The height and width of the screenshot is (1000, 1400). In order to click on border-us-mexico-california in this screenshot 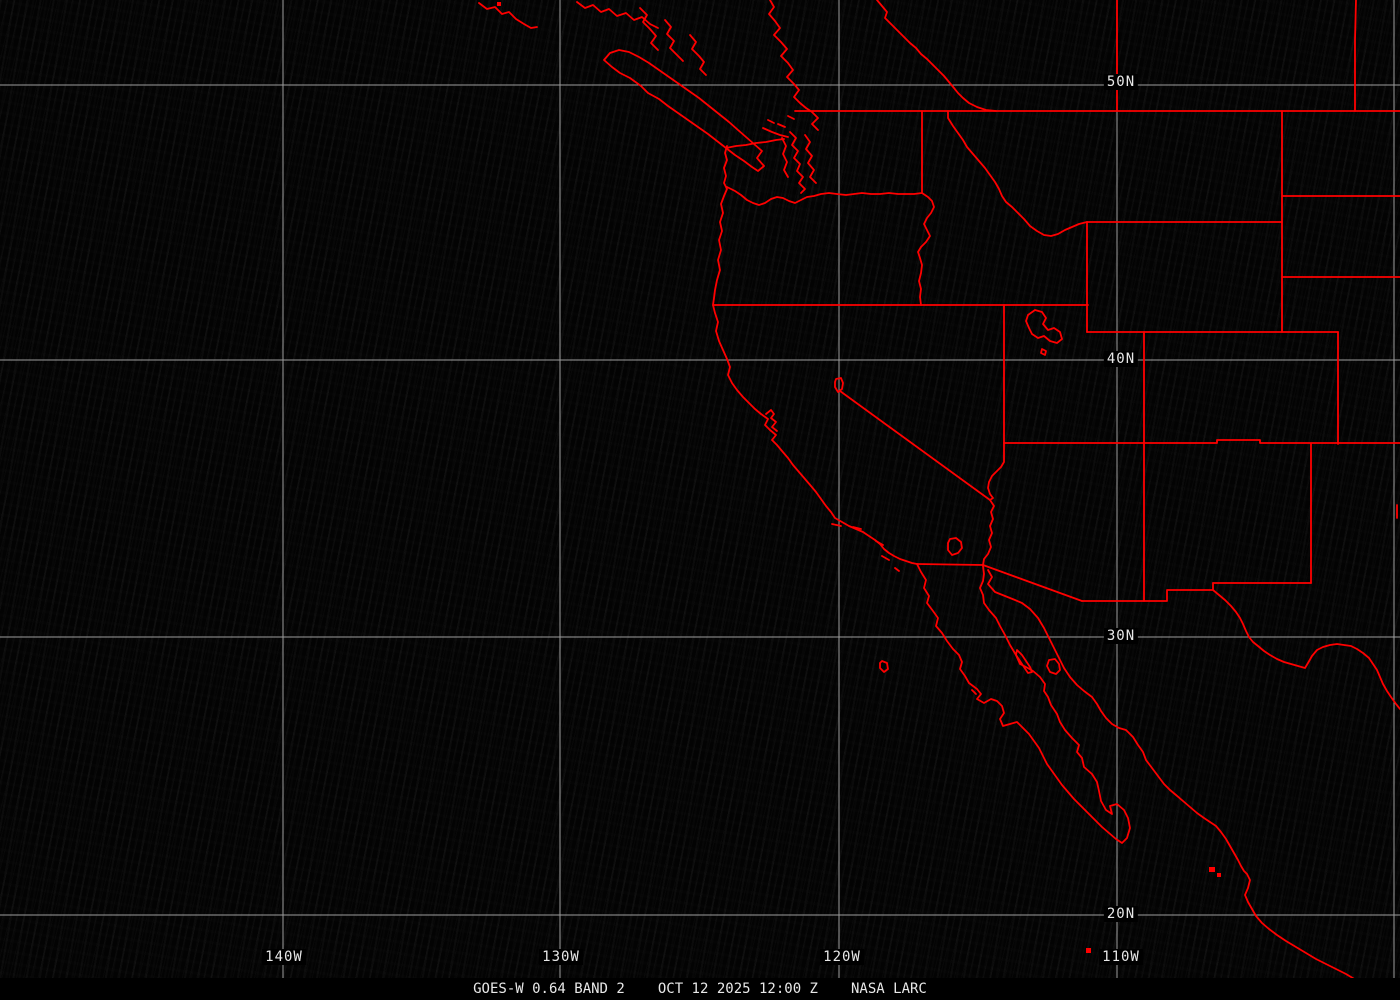, I will do `click(950, 564)`.